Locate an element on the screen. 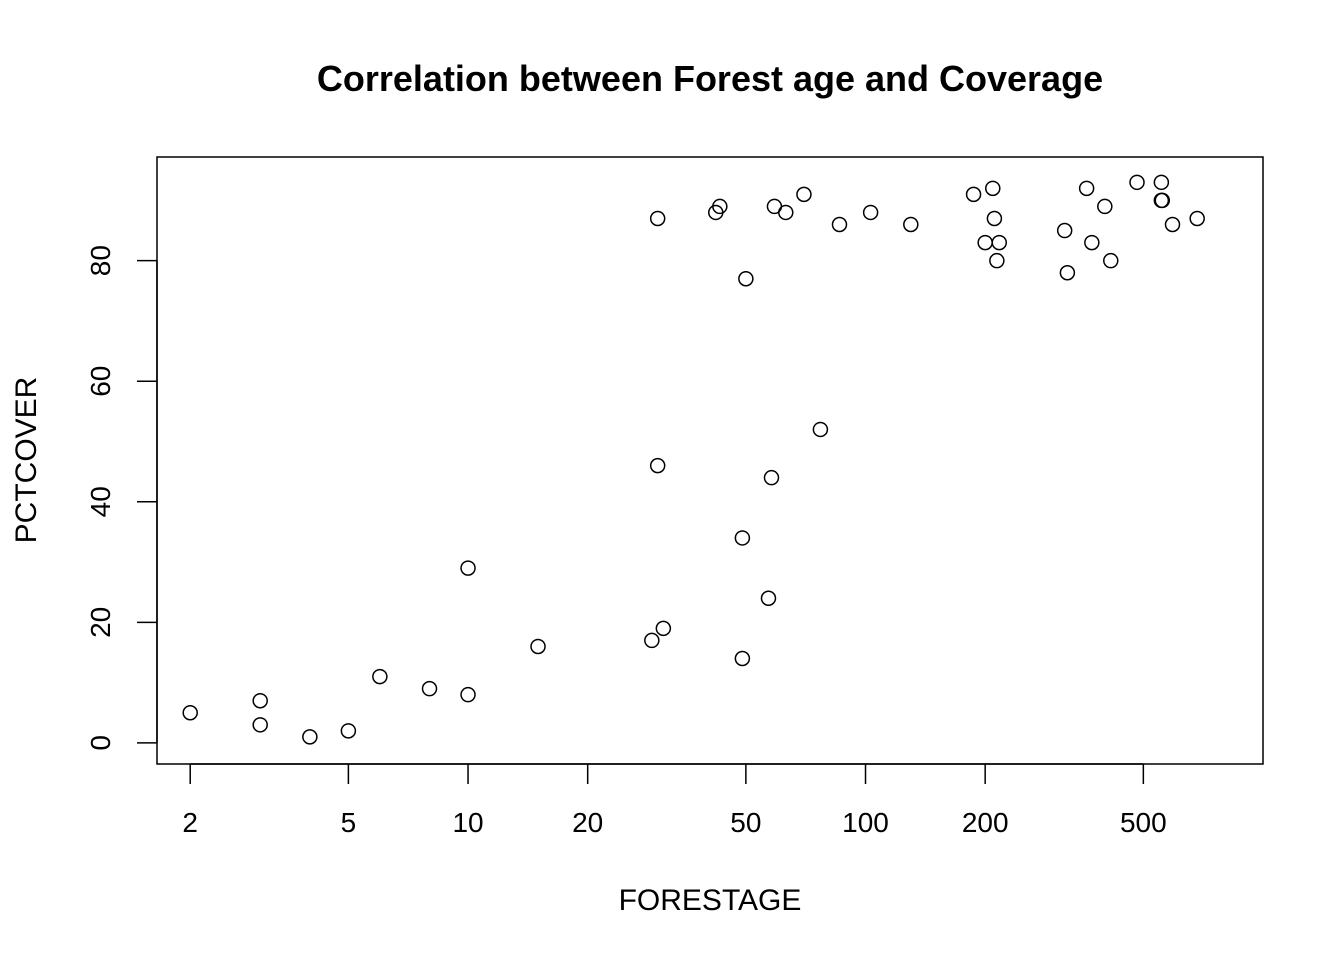  y-tick-label: 80 is located at coordinates (100, 260).